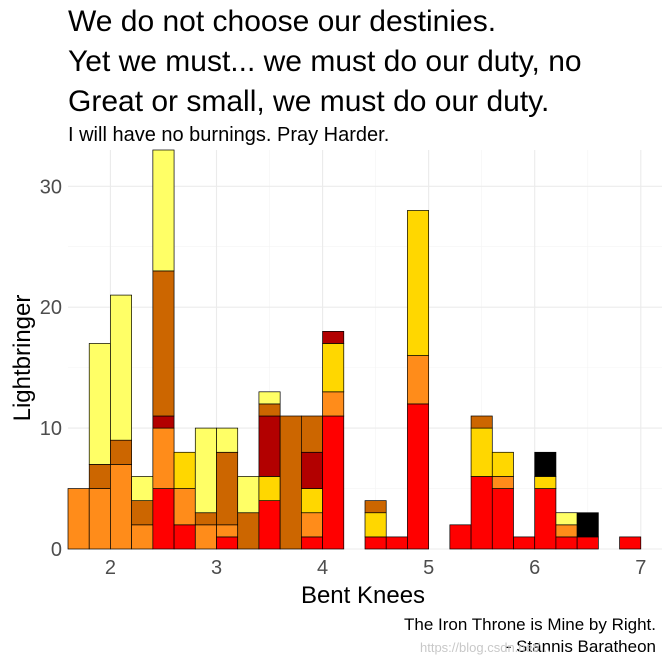 The width and height of the screenshot is (666, 665). What do you see at coordinates (322, 568) in the screenshot?
I see `x-tick-label: 4` at bounding box center [322, 568].